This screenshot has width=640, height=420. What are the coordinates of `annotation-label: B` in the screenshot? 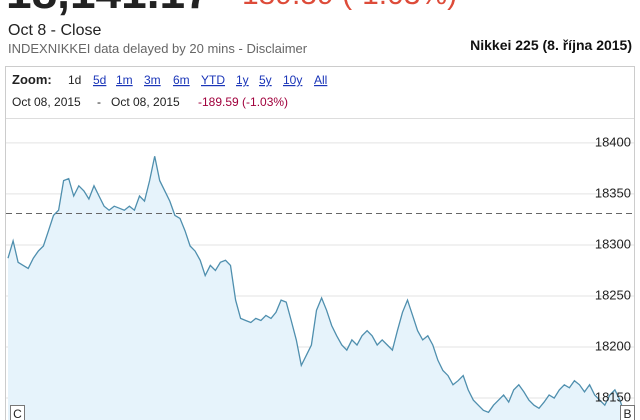 It's located at (627, 413).